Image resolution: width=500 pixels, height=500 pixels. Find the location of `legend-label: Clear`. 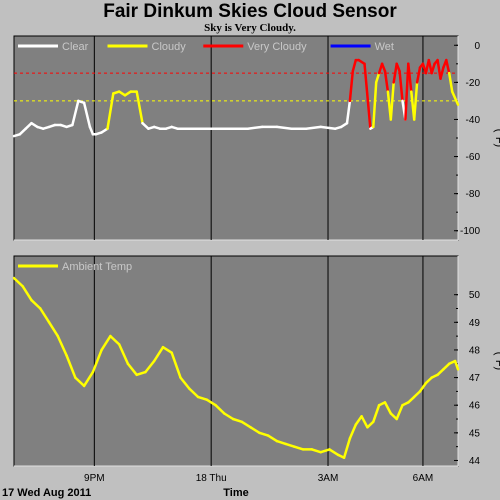

legend-label: Clear is located at coordinates (75, 47).